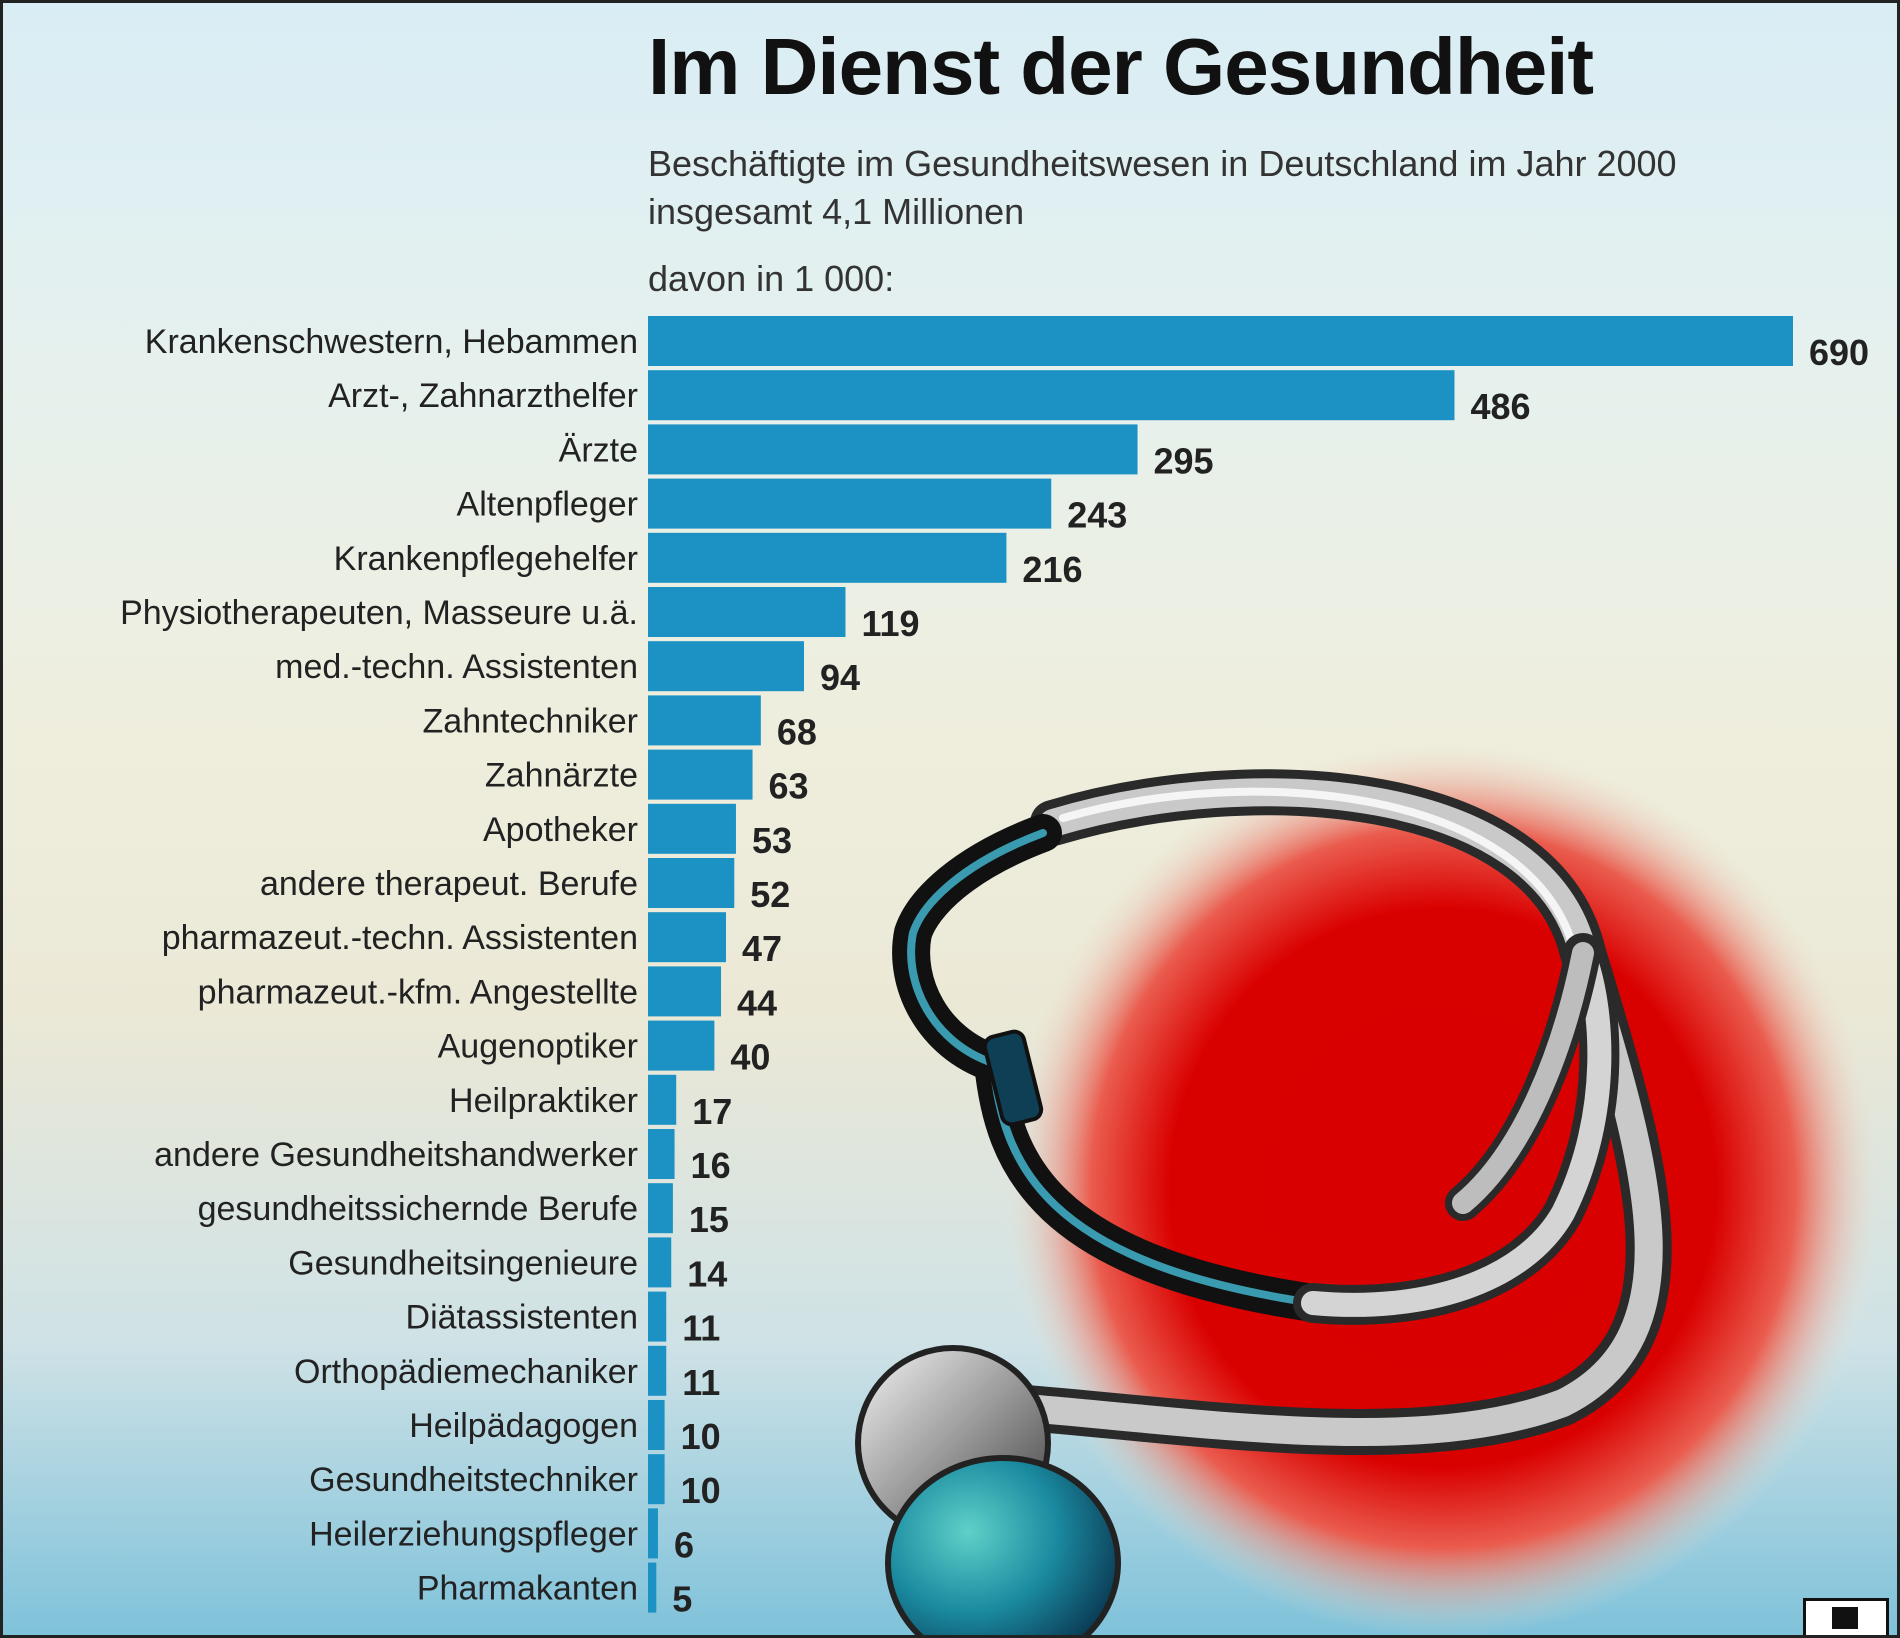 The height and width of the screenshot is (1638, 1900). I want to click on category-label: Heilerziehungspfleger, so click(473, 1534).